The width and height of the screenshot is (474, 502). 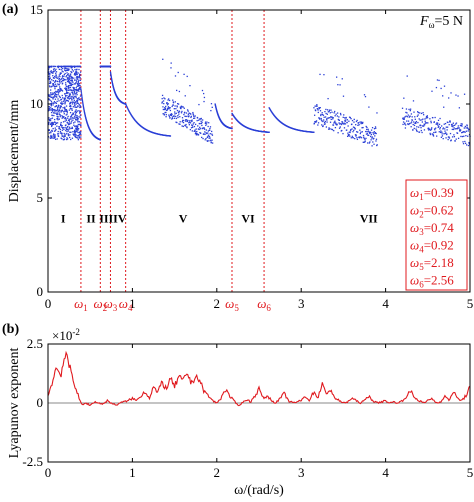 I want to click on omega-legend-box, so click(x=436, y=235).